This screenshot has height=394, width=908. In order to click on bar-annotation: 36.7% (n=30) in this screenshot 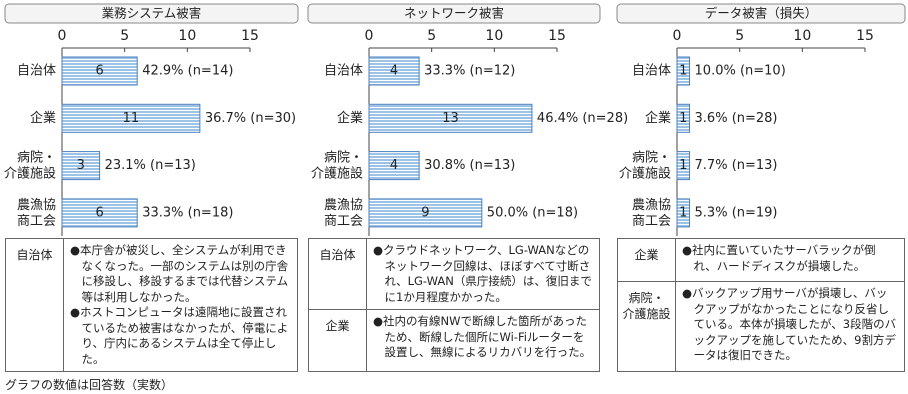, I will do `click(250, 118)`.